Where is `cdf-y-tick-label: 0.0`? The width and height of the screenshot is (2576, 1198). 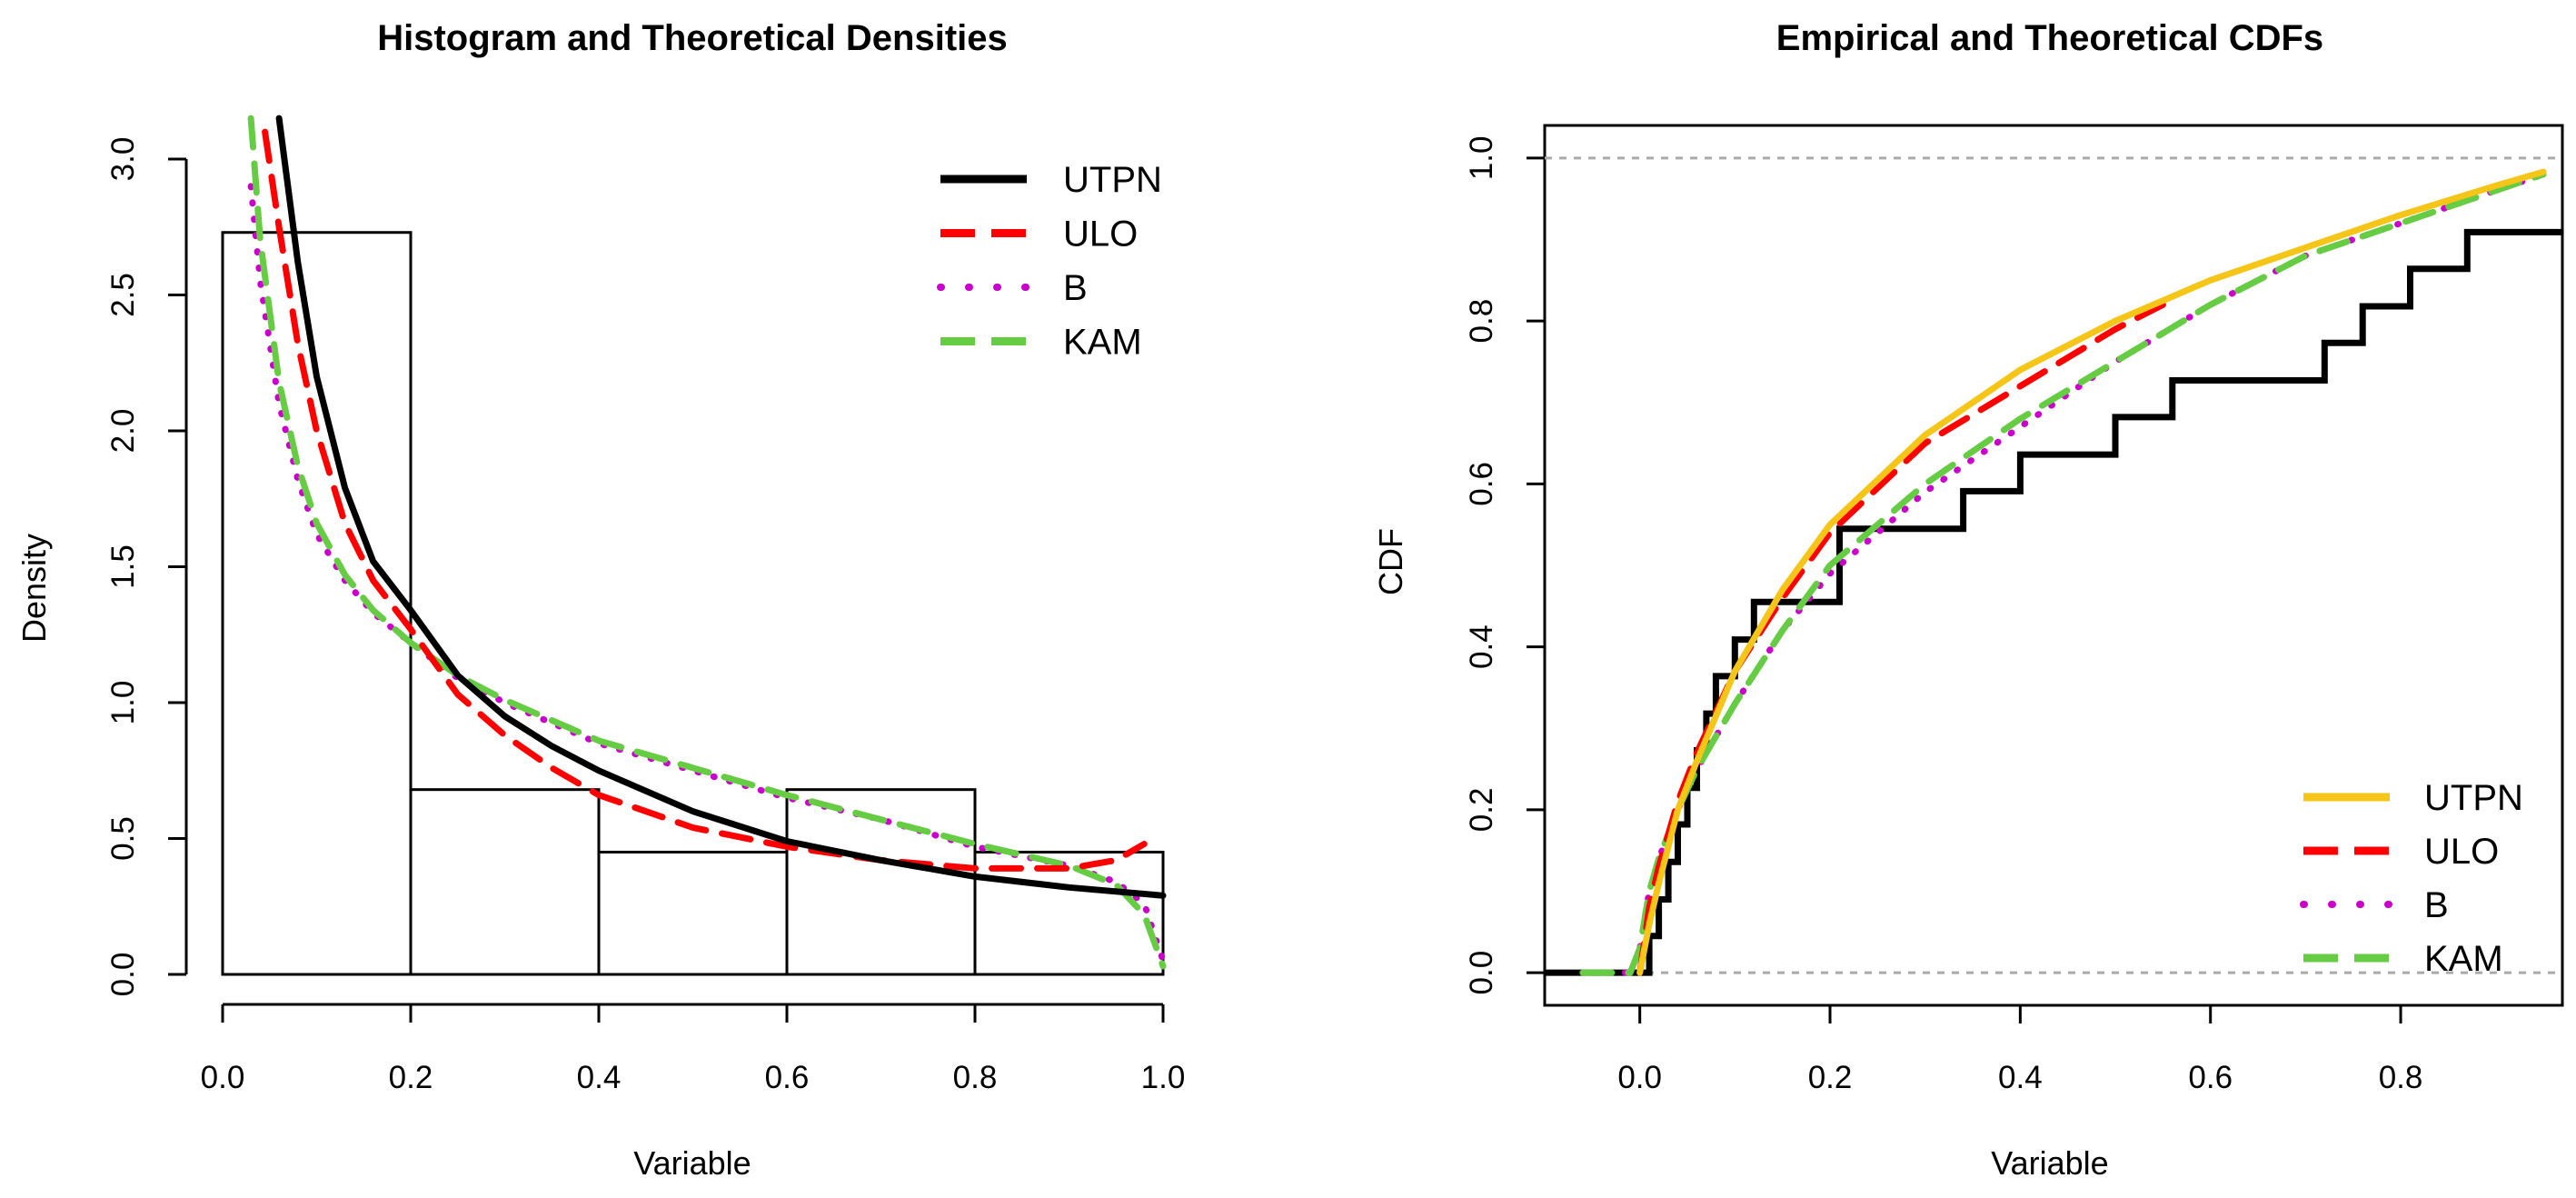
cdf-y-tick-label: 0.0 is located at coordinates (1481, 973).